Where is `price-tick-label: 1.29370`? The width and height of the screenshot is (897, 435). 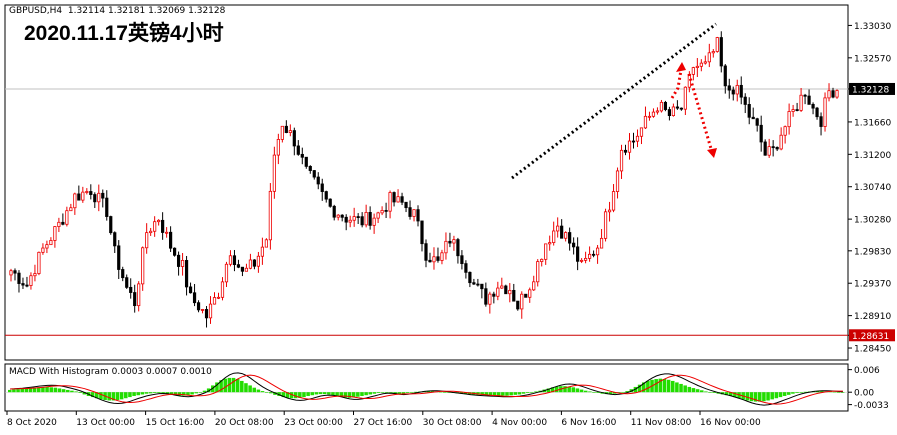
price-tick-label: 1.29370 is located at coordinates (872, 285).